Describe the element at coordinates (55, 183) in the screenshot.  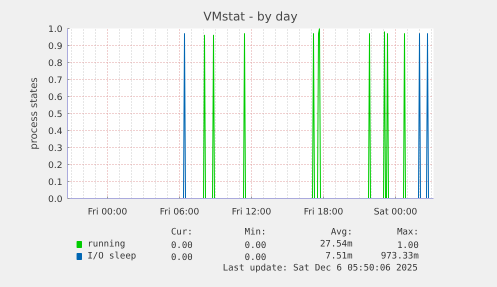
I see `y-tick-label: 0.1` at that location.